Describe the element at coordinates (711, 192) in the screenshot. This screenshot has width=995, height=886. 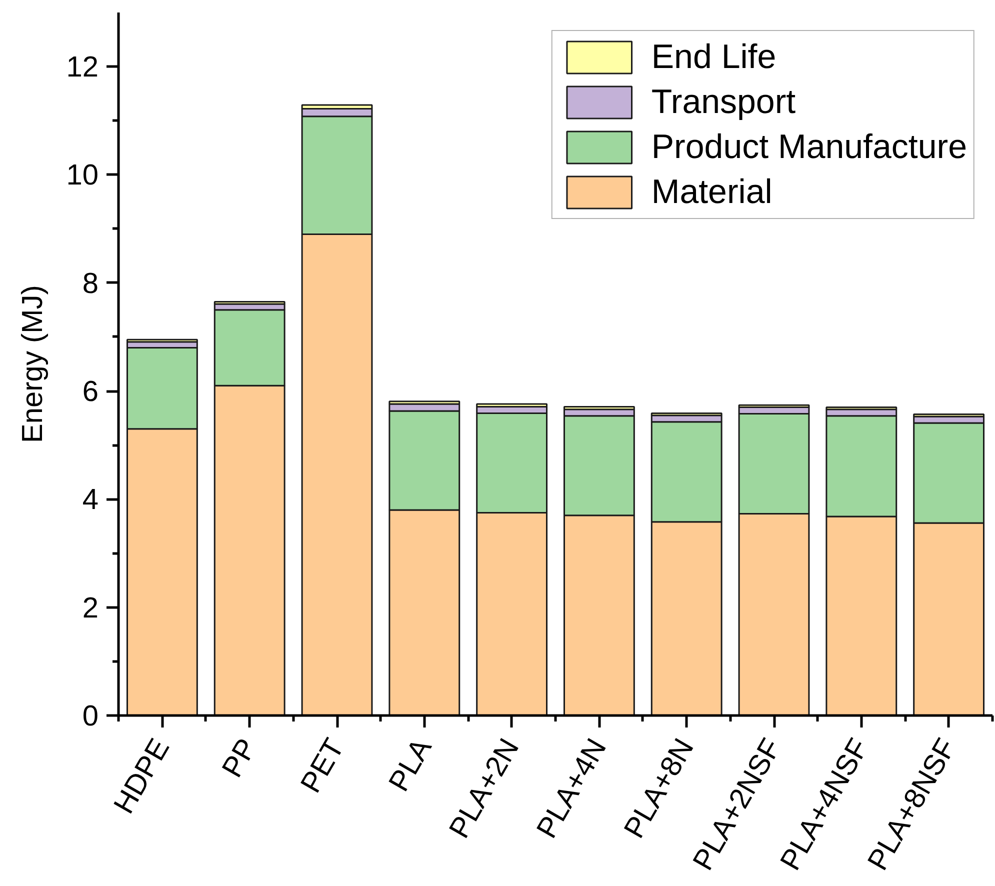
I see `legend-label: Material` at that location.